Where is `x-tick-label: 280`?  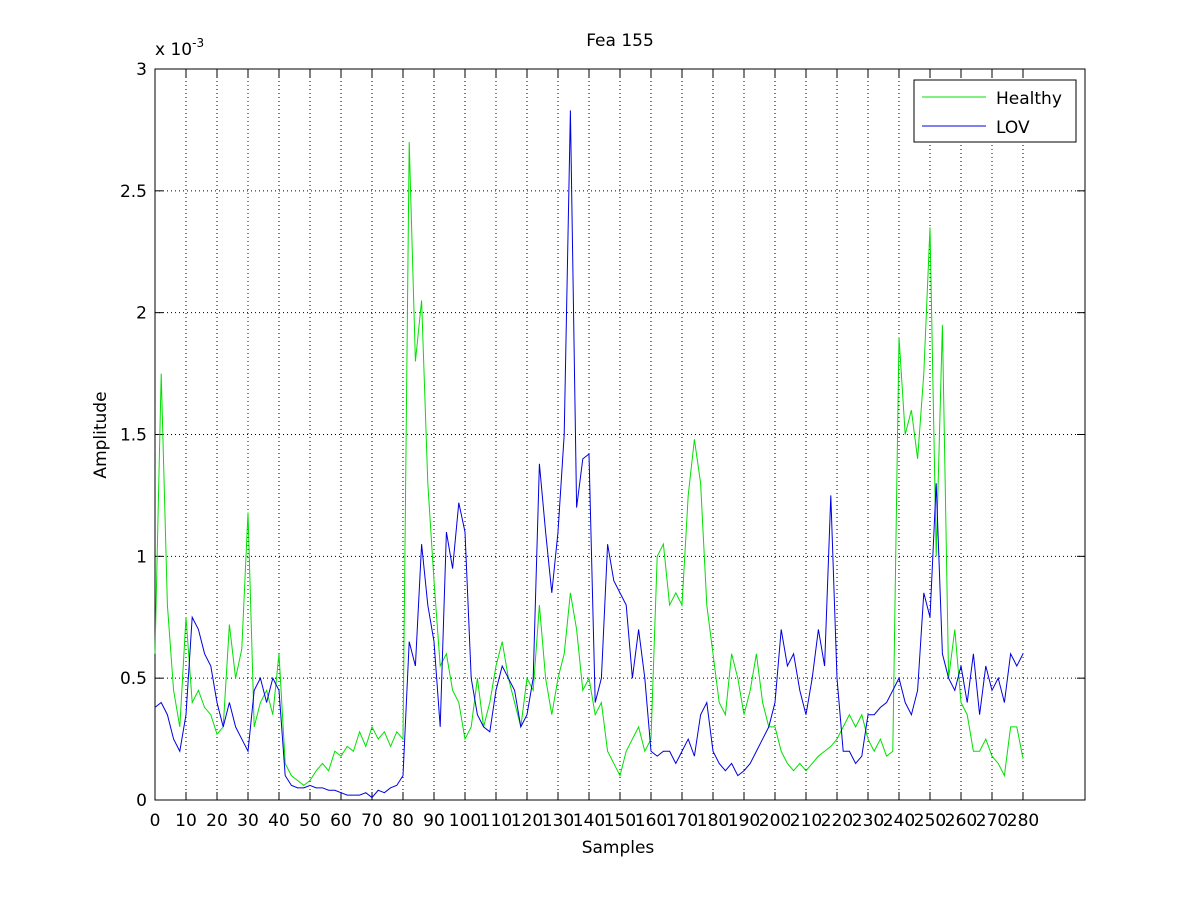 x-tick-label: 280 is located at coordinates (1023, 821).